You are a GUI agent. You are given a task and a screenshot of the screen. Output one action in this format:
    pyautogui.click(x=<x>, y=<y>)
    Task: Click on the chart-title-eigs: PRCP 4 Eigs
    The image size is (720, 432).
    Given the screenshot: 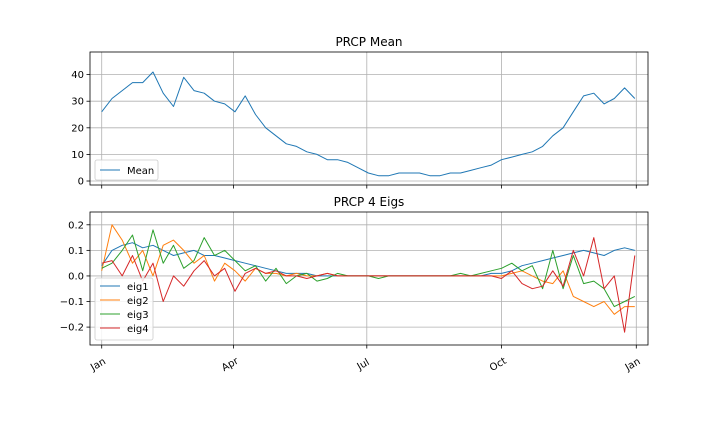 What is the action you would take?
    pyautogui.click(x=369, y=202)
    